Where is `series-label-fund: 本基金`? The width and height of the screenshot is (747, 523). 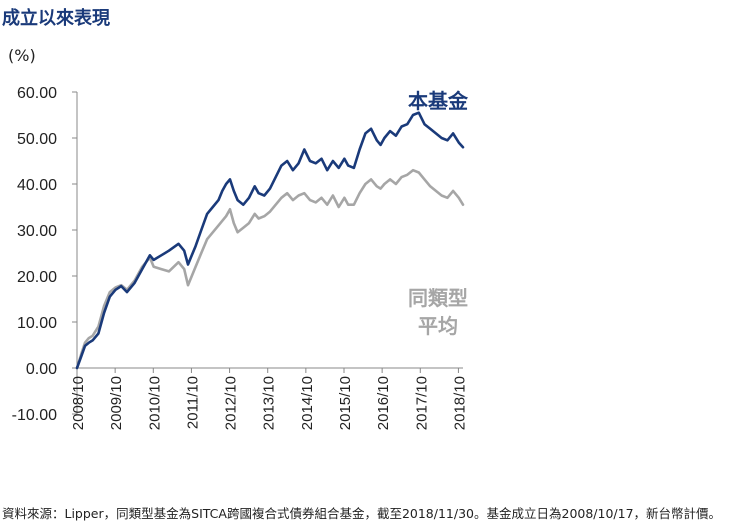
series-label-fund: 本基金 is located at coordinates (438, 101).